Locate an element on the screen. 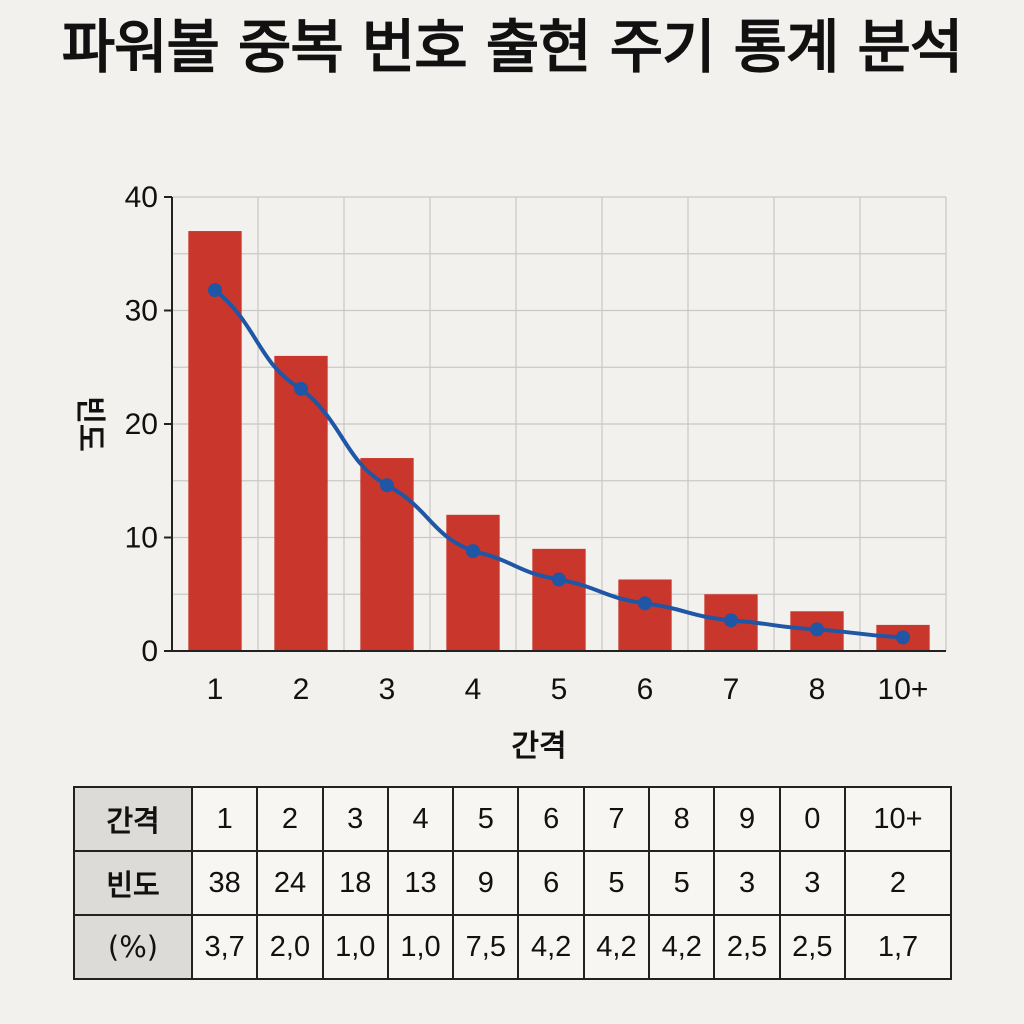  x-tick-label: 3 is located at coordinates (387, 689).